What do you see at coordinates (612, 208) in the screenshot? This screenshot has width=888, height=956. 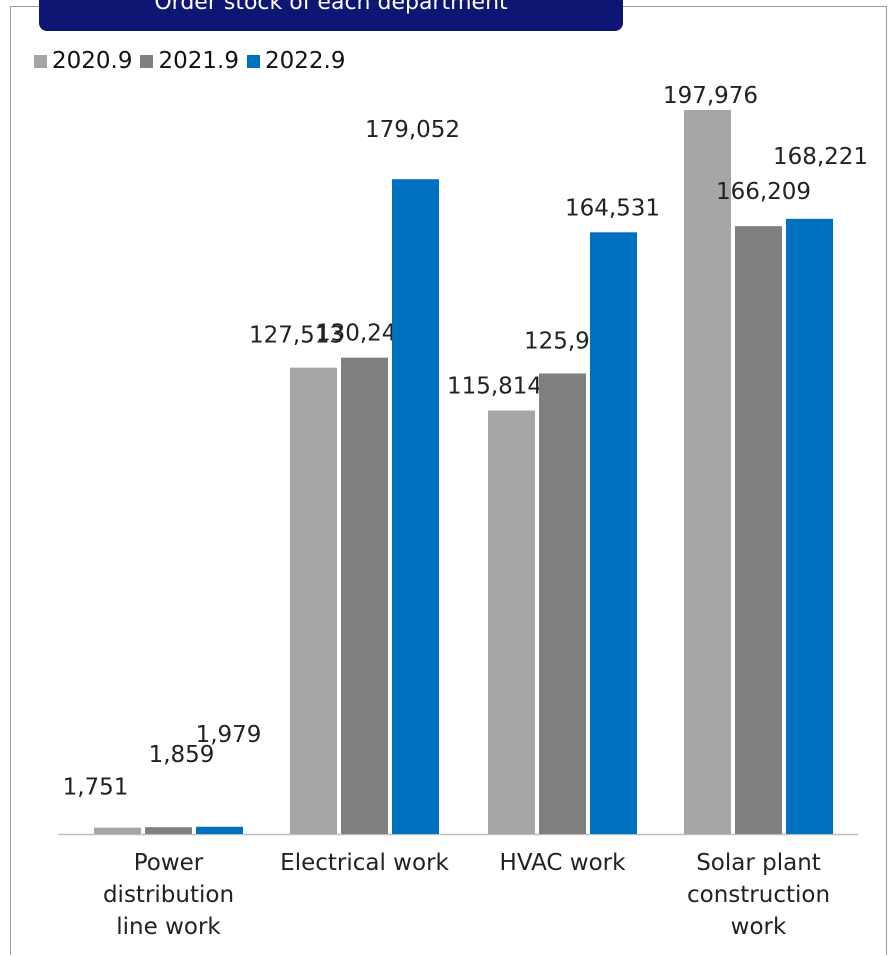 I see `data-label-2022.9-2: 164,531` at bounding box center [612, 208].